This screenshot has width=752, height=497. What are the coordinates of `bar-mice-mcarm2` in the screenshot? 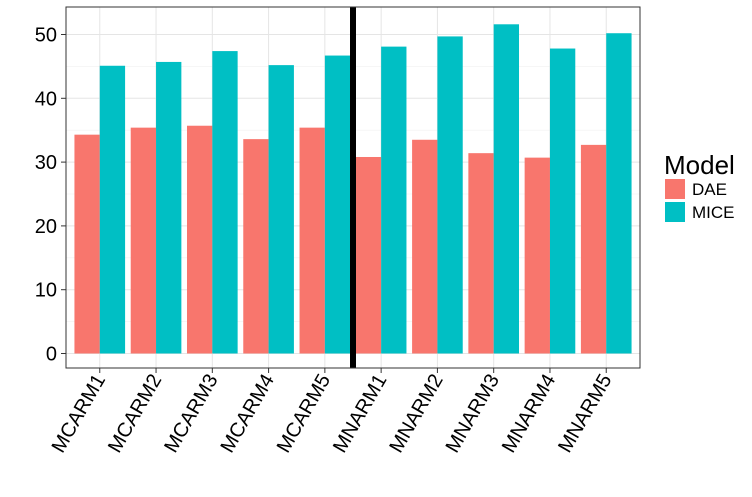 It's located at (169, 207).